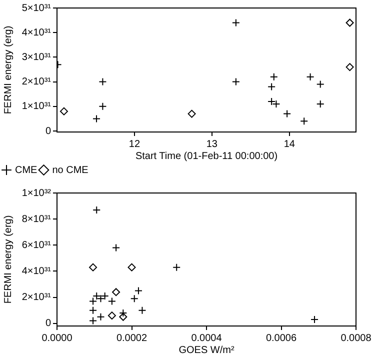 The height and width of the screenshot is (356, 374). What do you see at coordinates (290, 144) in the screenshot?
I see `x-tick-label: 14` at bounding box center [290, 144].